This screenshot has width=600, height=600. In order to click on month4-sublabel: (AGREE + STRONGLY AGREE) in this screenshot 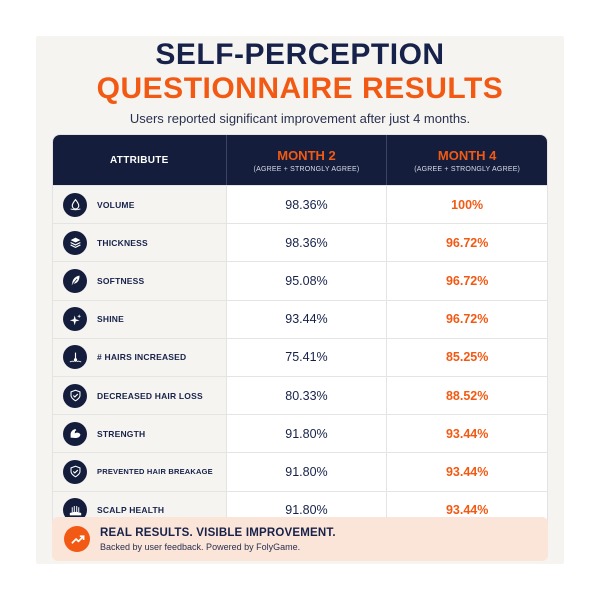, I will do `click(467, 169)`.